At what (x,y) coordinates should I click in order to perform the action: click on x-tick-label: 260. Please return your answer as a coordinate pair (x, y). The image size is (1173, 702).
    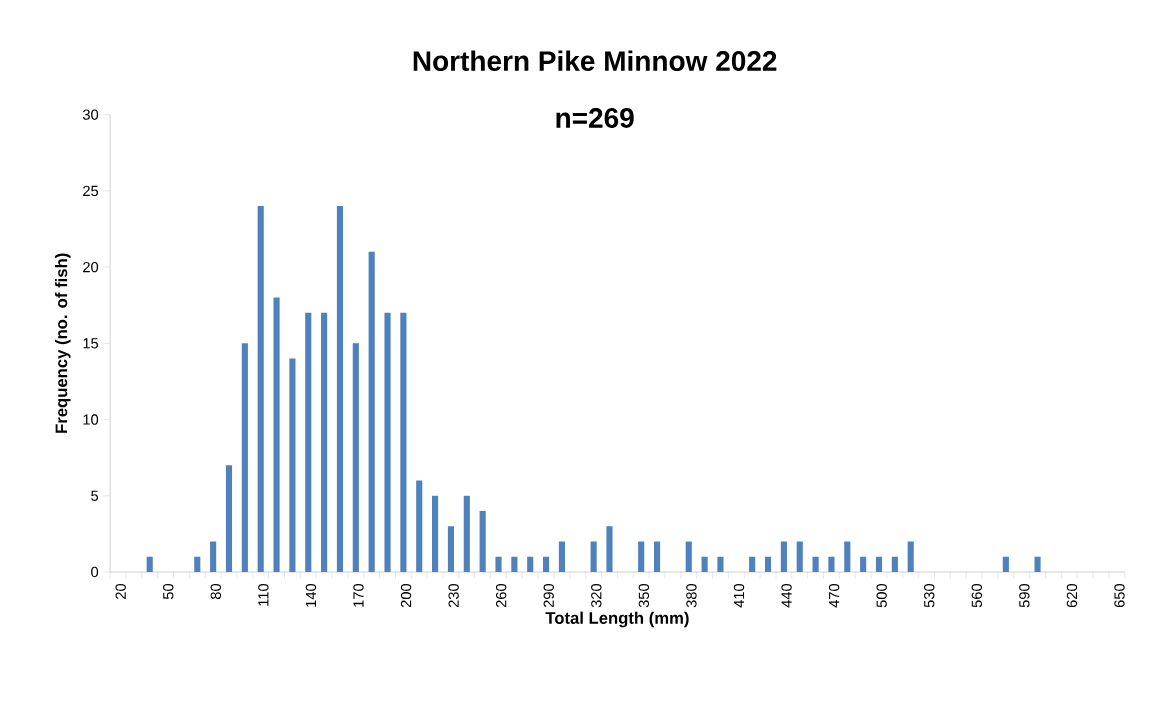
    Looking at the image, I should click on (501, 595).